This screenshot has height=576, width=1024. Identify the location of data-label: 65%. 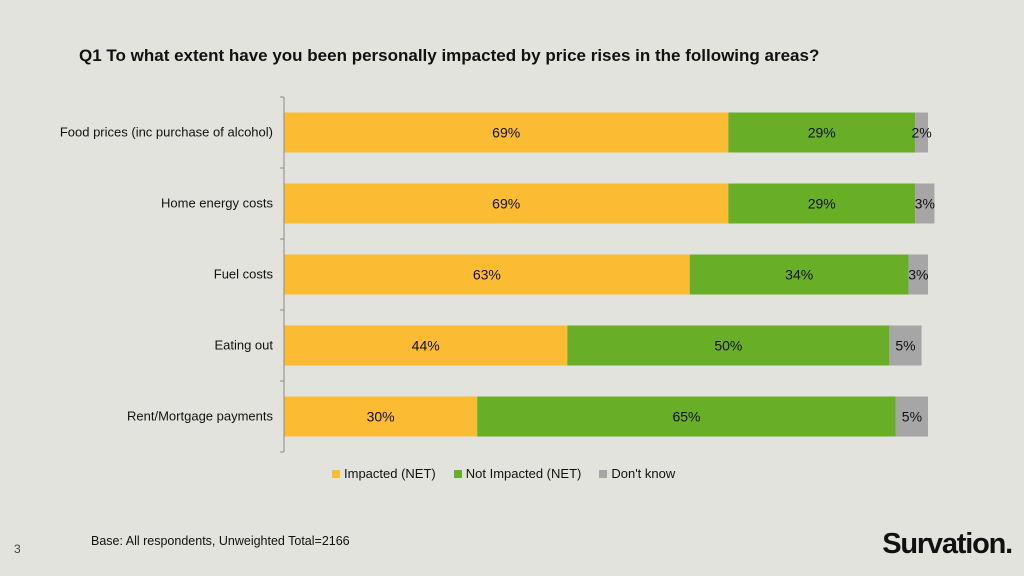
(686, 417).